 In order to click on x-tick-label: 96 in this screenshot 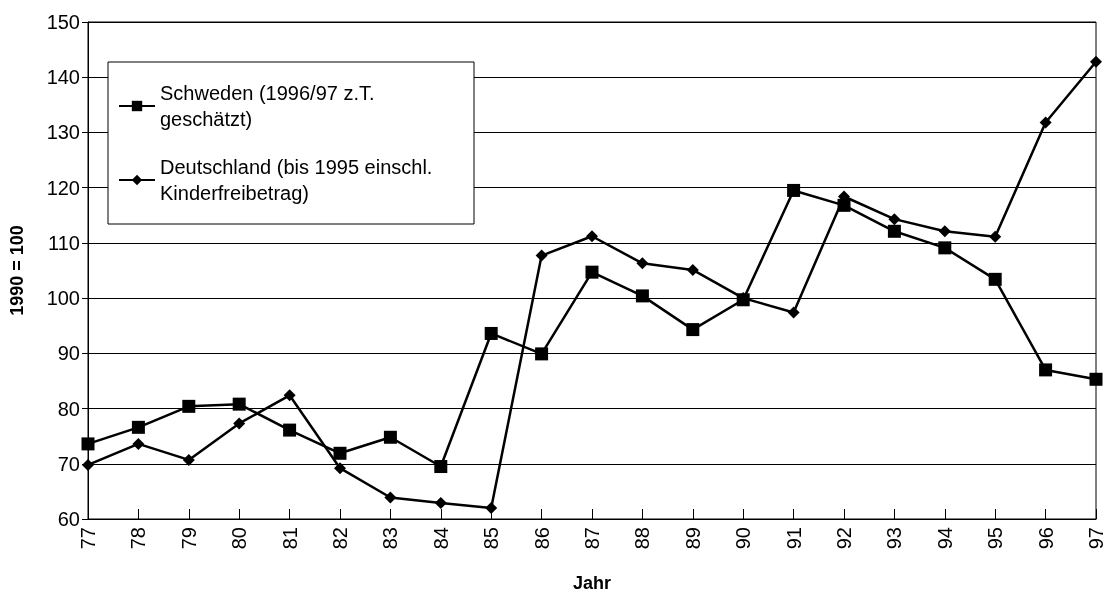, I will do `click(1045, 538)`.